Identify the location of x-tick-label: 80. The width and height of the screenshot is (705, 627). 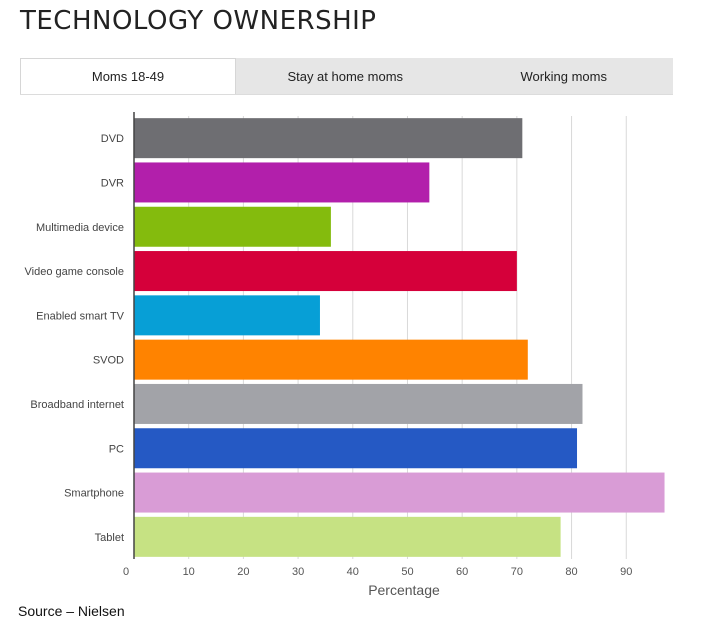
(571, 572).